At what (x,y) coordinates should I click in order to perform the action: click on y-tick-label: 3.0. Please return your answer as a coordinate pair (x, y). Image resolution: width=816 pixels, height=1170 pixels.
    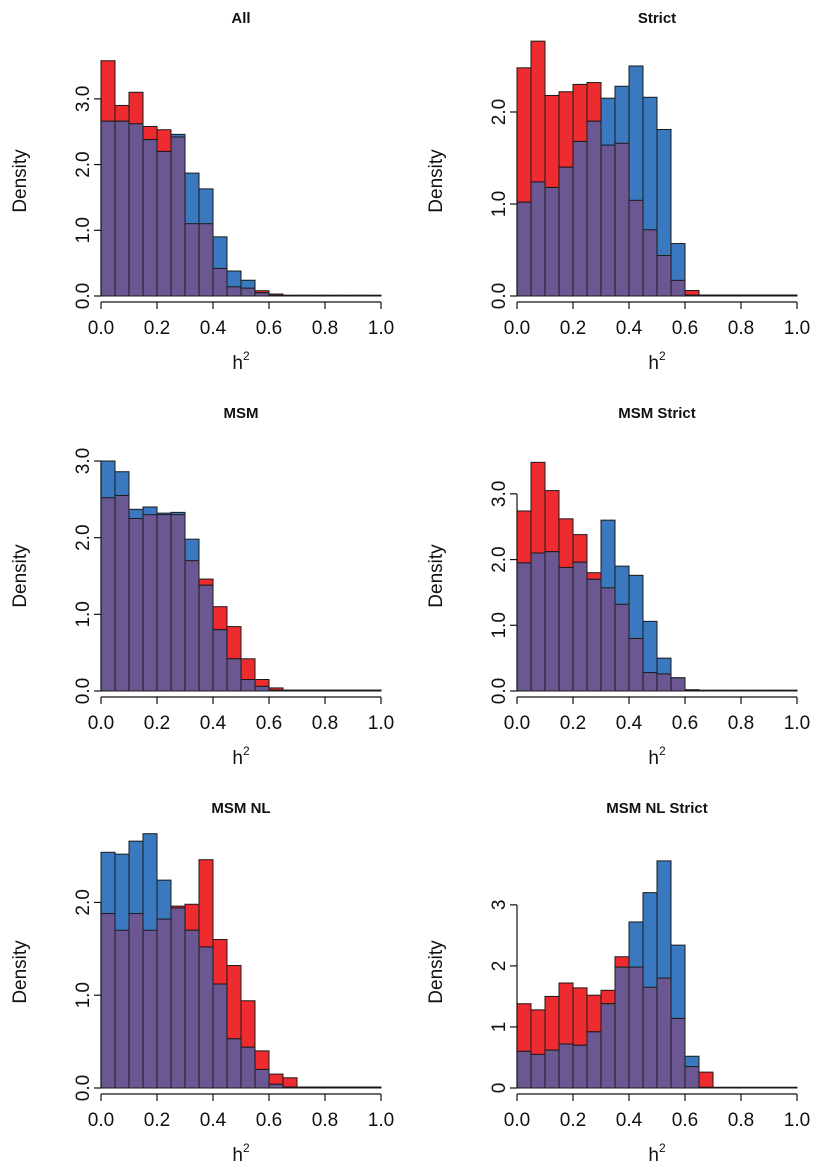
    Looking at the image, I should click on (499, 494).